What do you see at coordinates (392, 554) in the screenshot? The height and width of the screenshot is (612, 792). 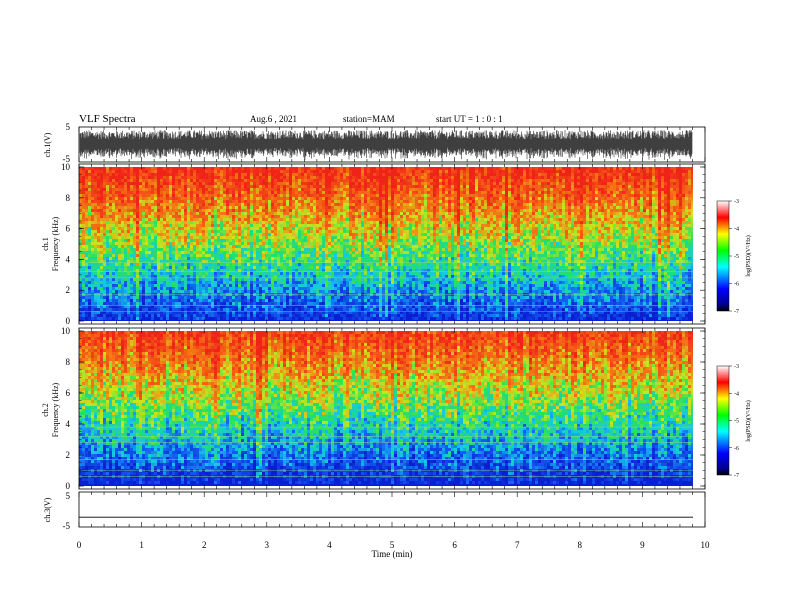 I see `time-axis-label: Time (min)` at bounding box center [392, 554].